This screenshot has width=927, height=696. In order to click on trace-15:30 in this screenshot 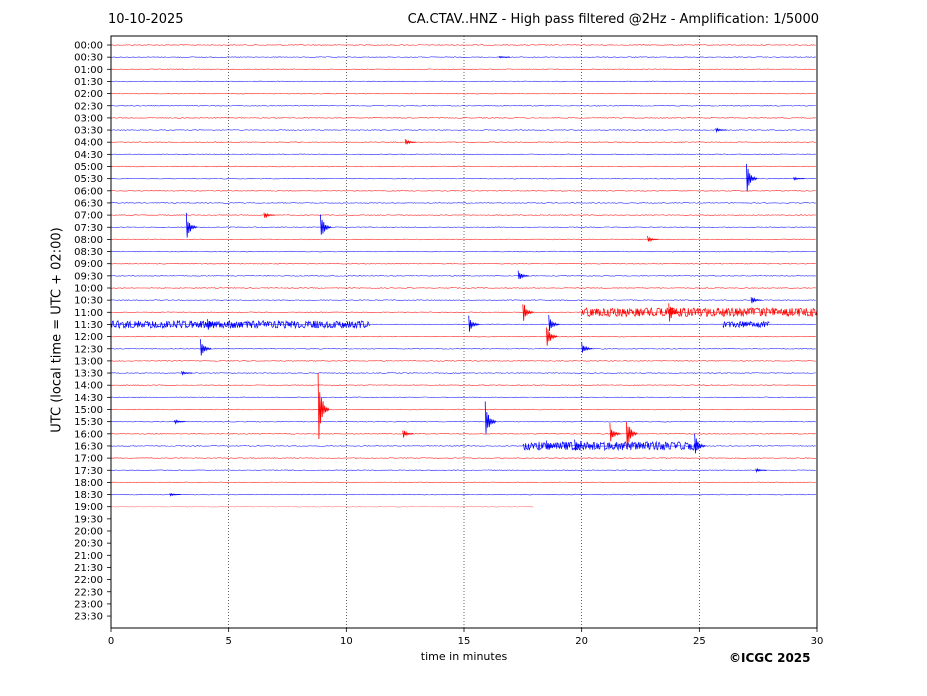, I will do `click(463, 421)`.